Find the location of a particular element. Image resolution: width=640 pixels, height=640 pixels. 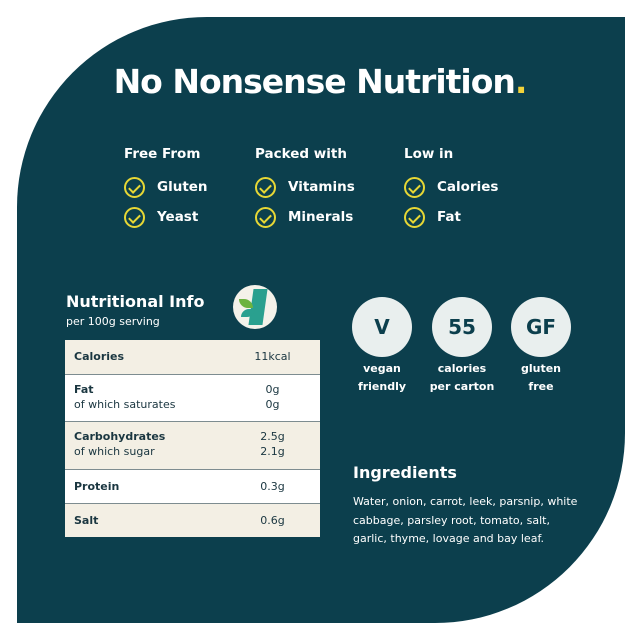

table-row: Fat 0g is located at coordinates (192, 384).